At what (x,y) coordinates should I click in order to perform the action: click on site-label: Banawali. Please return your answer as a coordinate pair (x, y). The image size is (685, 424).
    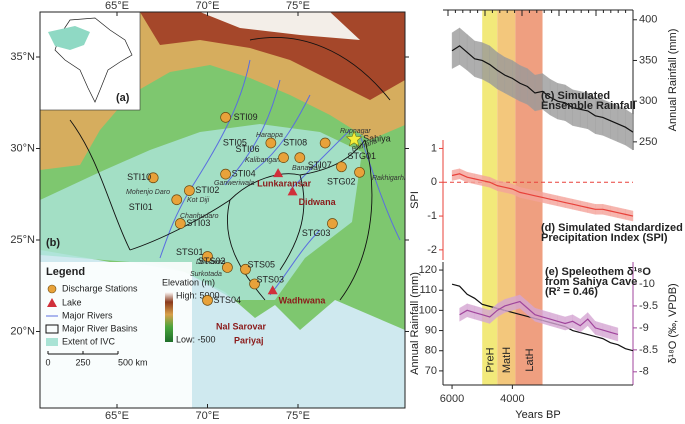
    Looking at the image, I should click on (306, 168).